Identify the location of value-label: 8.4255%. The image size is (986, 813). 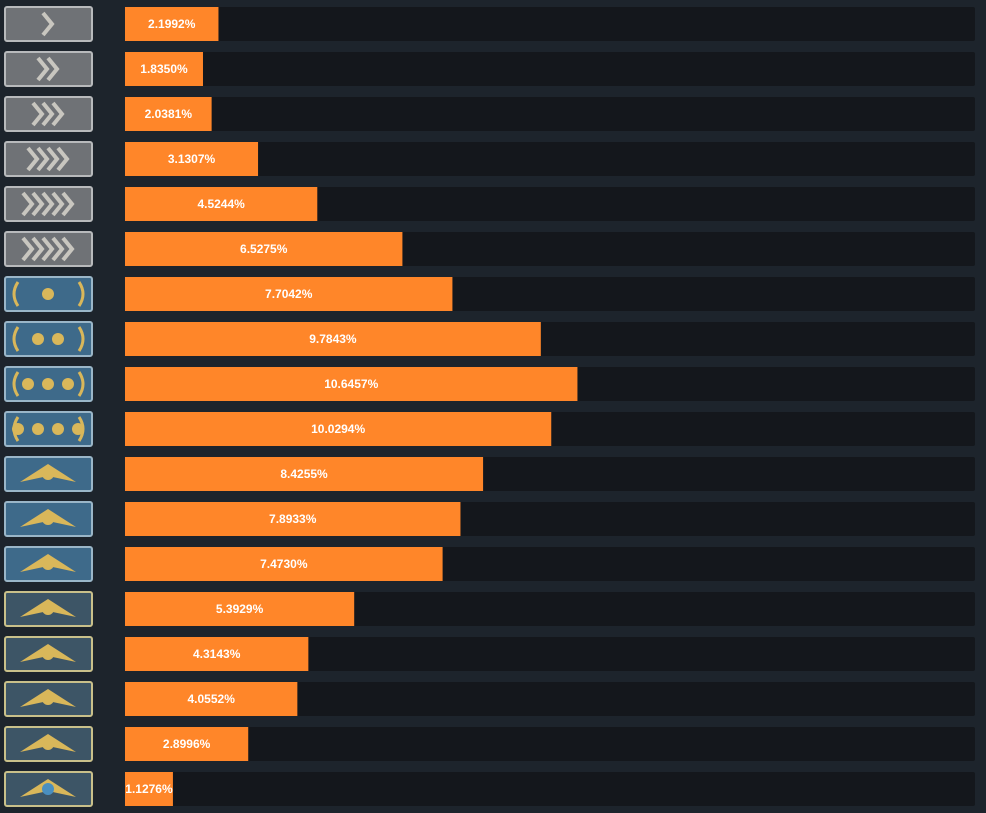
(304, 474).